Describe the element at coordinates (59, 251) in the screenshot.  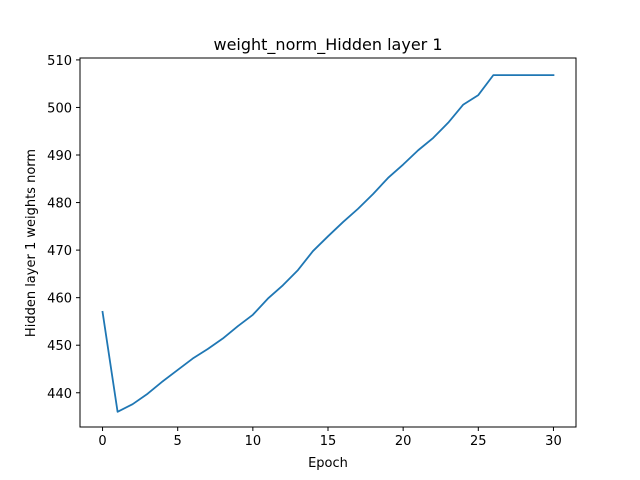
I see `y-tick-label: 470` at that location.